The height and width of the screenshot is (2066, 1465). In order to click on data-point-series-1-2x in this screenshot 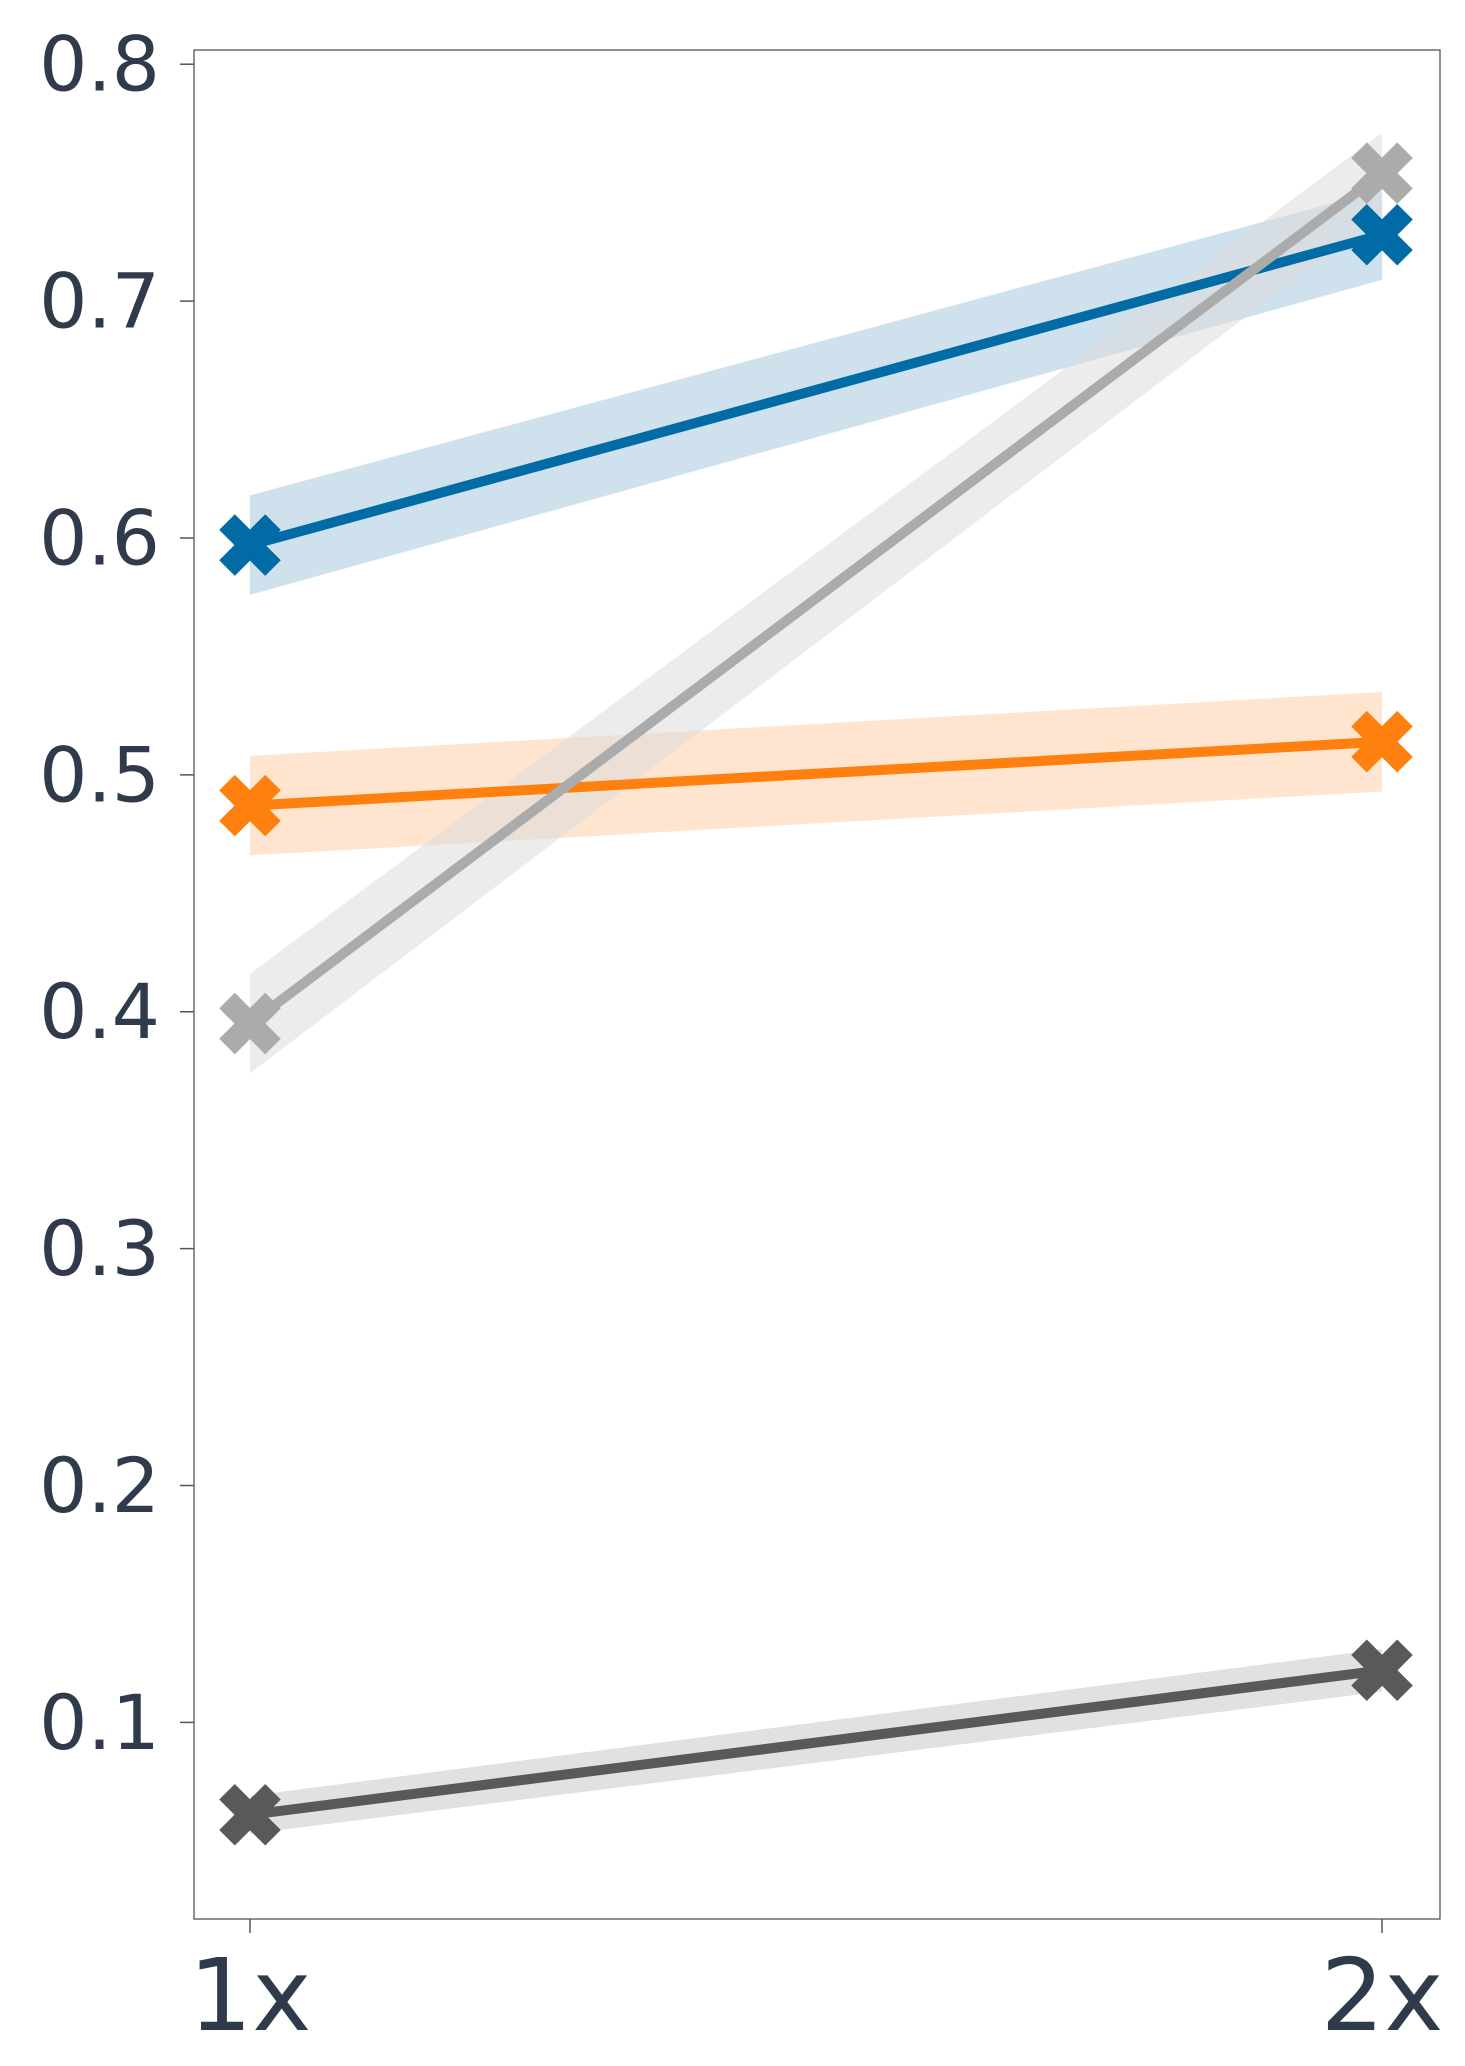, I will do `click(1382, 234)`.